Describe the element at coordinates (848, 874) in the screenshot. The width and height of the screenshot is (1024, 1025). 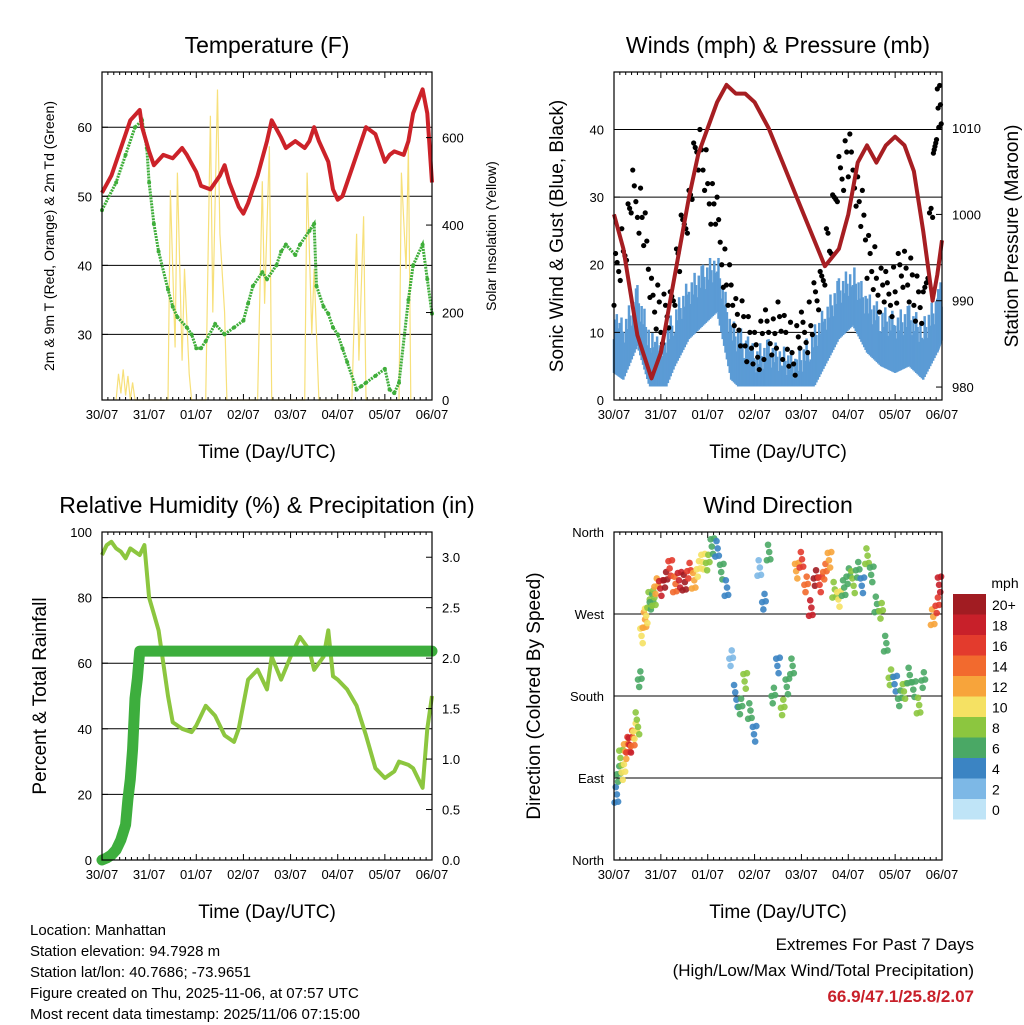
I see `wdir-xtick-label: 04/07` at that location.